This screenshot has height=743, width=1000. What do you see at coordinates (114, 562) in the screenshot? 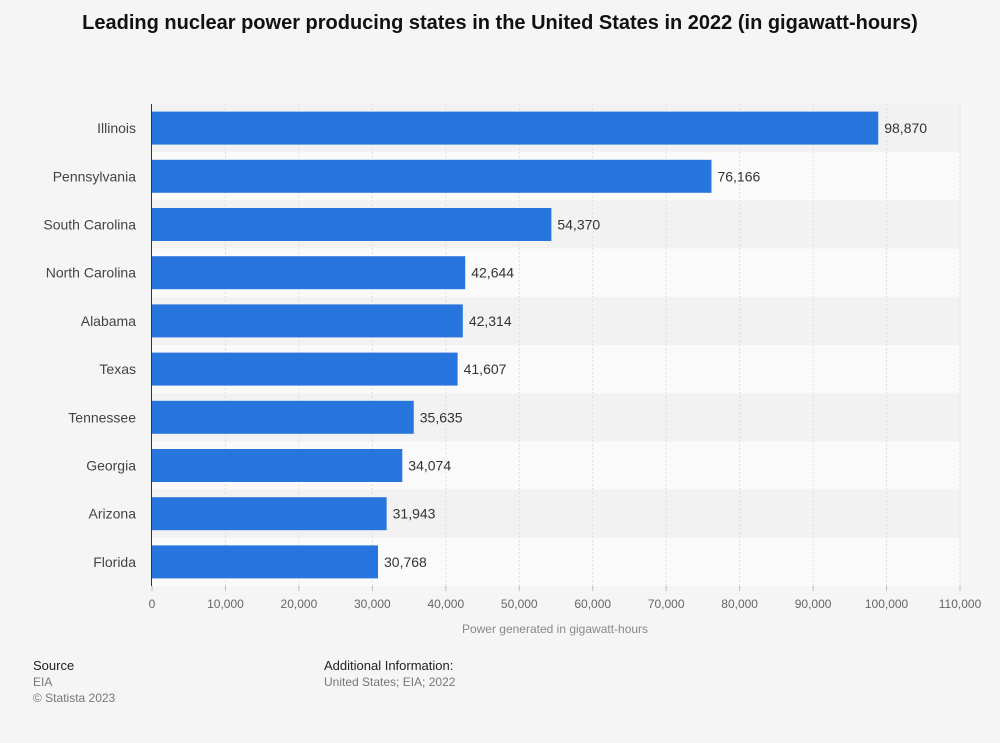
I see `category-label: Florida` at bounding box center [114, 562].